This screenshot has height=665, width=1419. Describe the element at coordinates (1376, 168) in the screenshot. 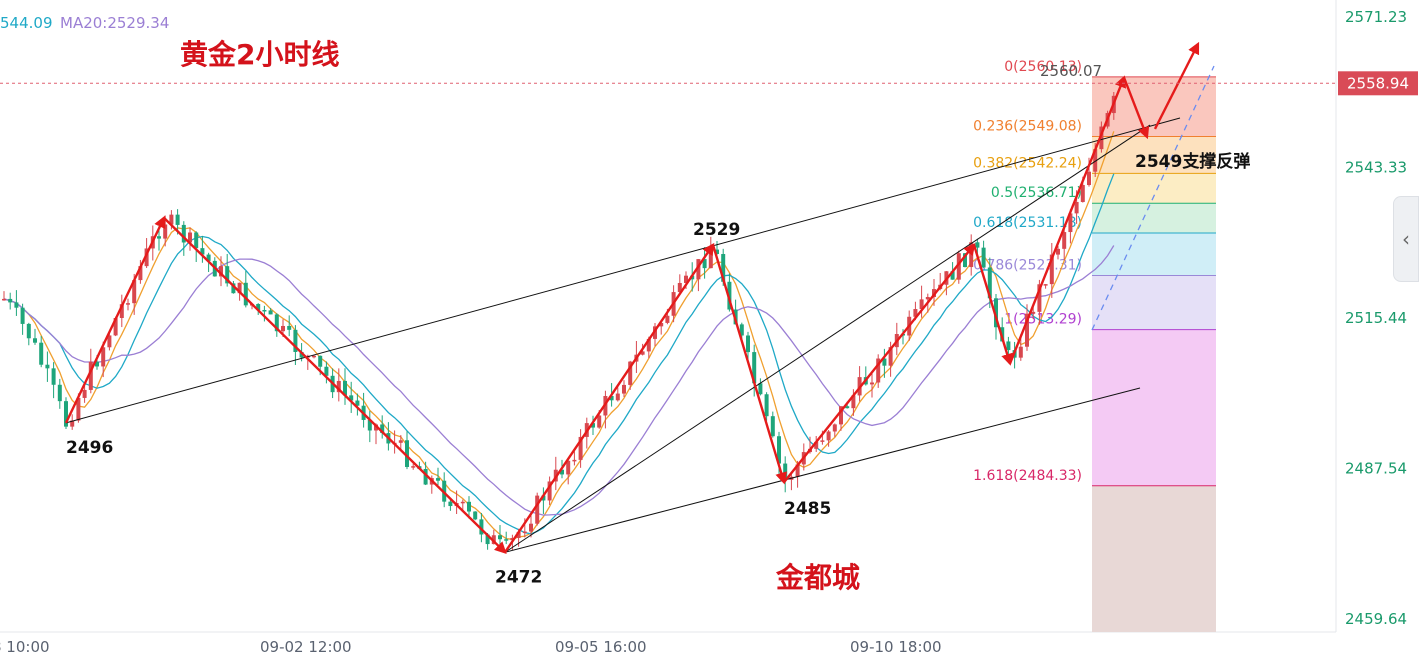

I see `y-tick-label: 2543.33` at that location.